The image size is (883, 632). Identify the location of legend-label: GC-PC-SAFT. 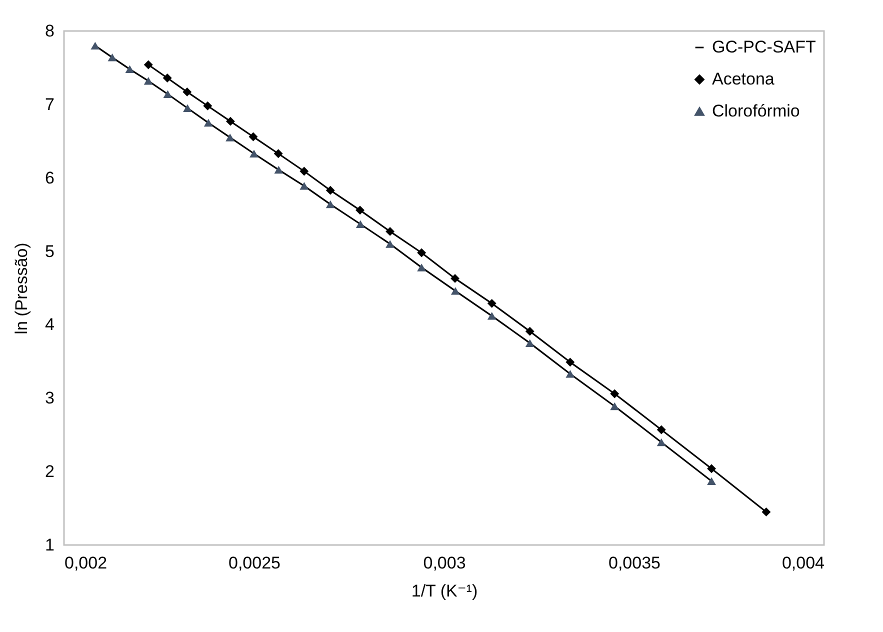
(764, 47).